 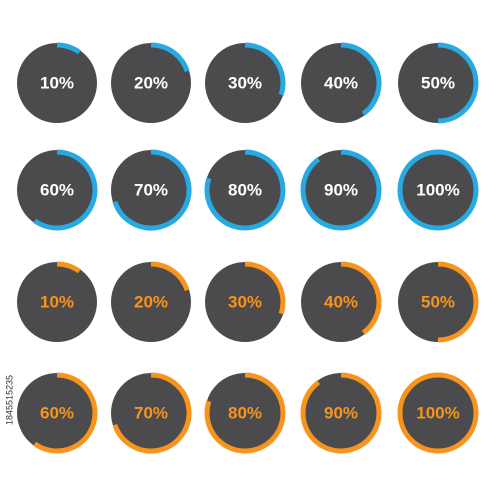 What do you see at coordinates (9, 400) in the screenshot?
I see `stock-id: 1845515235` at bounding box center [9, 400].